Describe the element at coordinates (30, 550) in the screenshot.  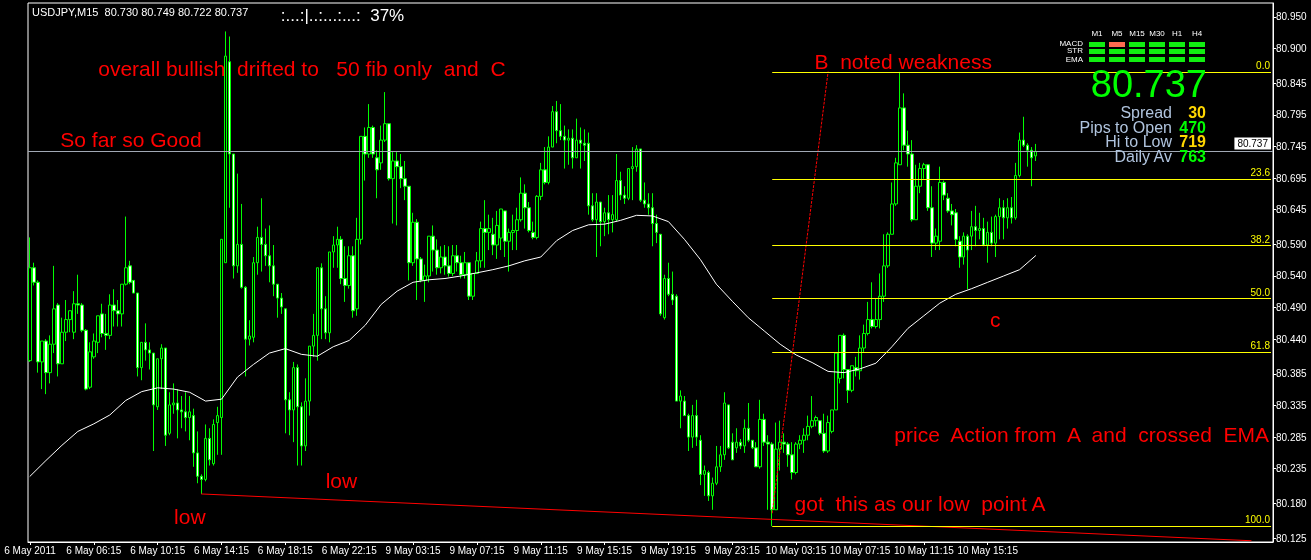
I see `x-tick-label: 6 May 2011` at that location.